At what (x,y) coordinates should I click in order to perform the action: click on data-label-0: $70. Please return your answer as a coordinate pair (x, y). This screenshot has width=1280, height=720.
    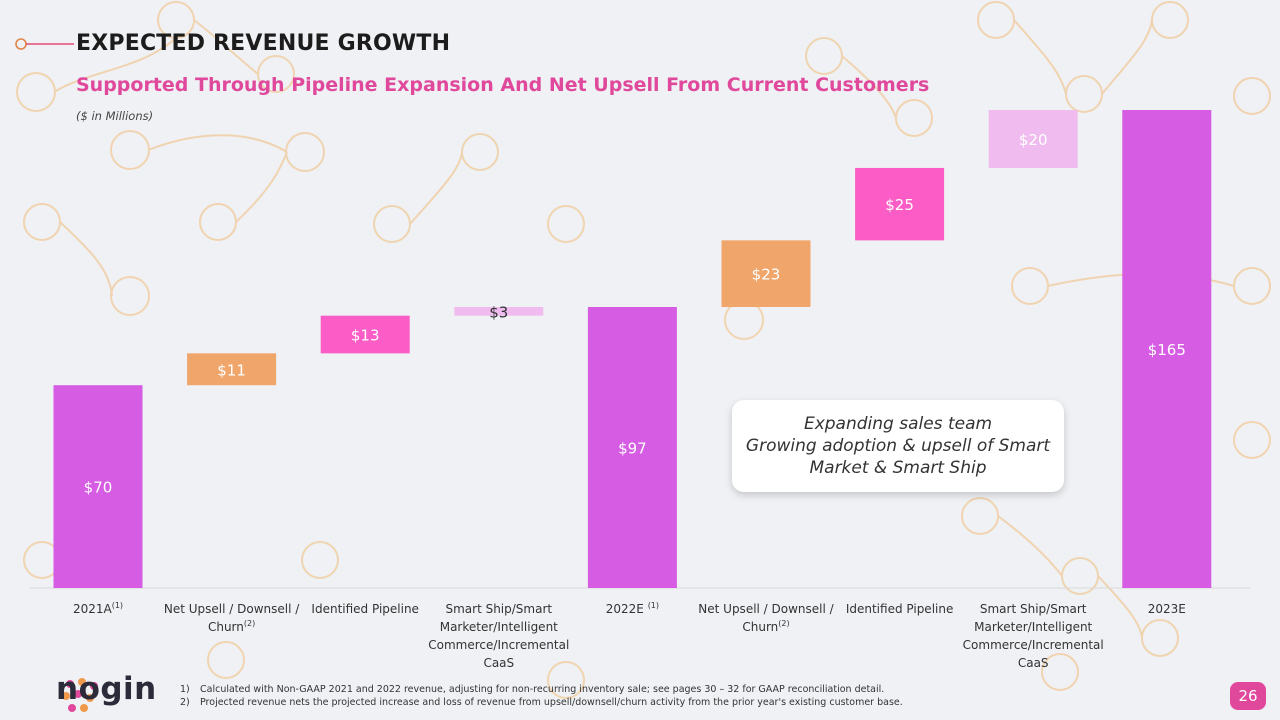
    Looking at the image, I should click on (98, 488).